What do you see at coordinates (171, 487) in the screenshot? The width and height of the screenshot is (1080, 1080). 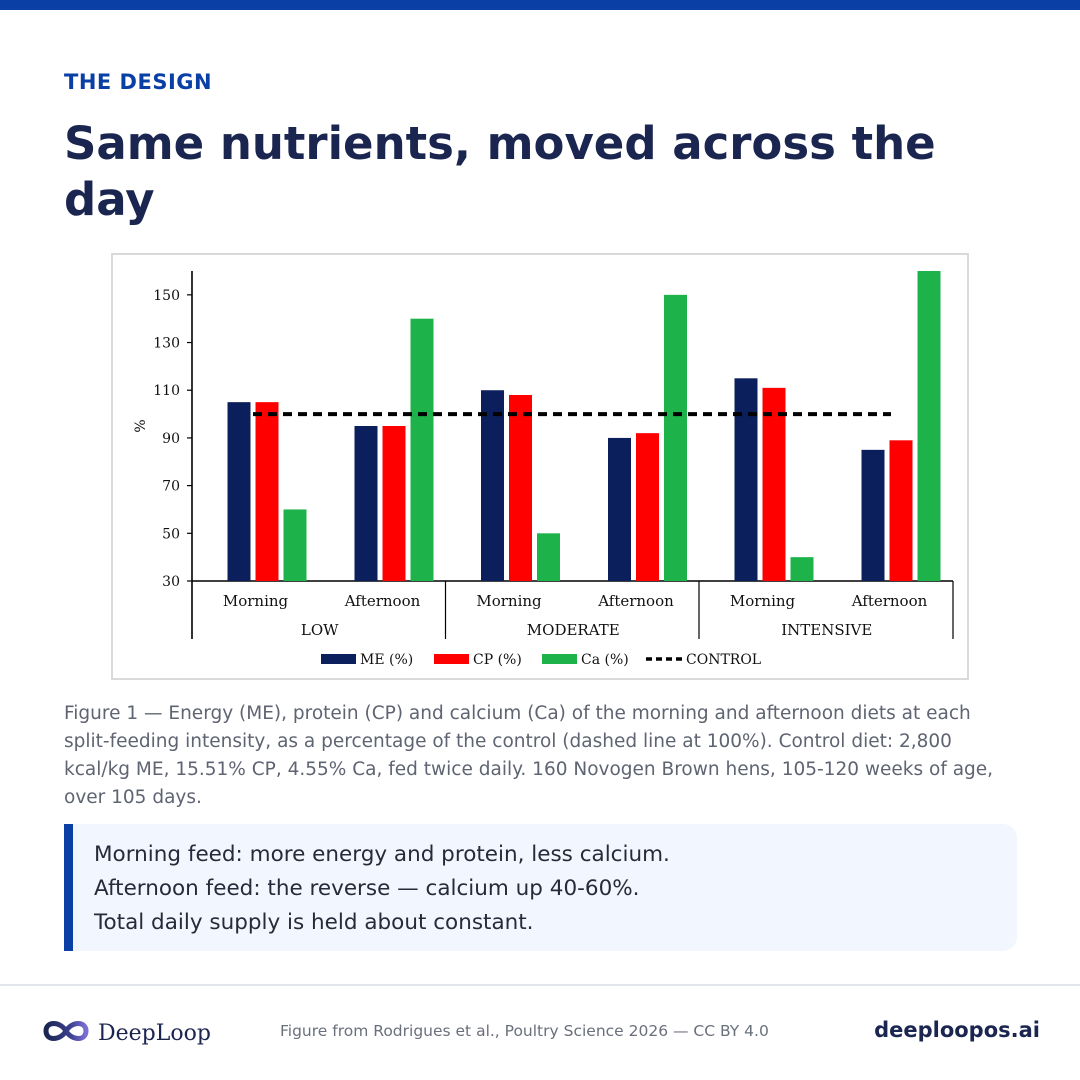 I see `y-tick-label: 70` at bounding box center [171, 487].